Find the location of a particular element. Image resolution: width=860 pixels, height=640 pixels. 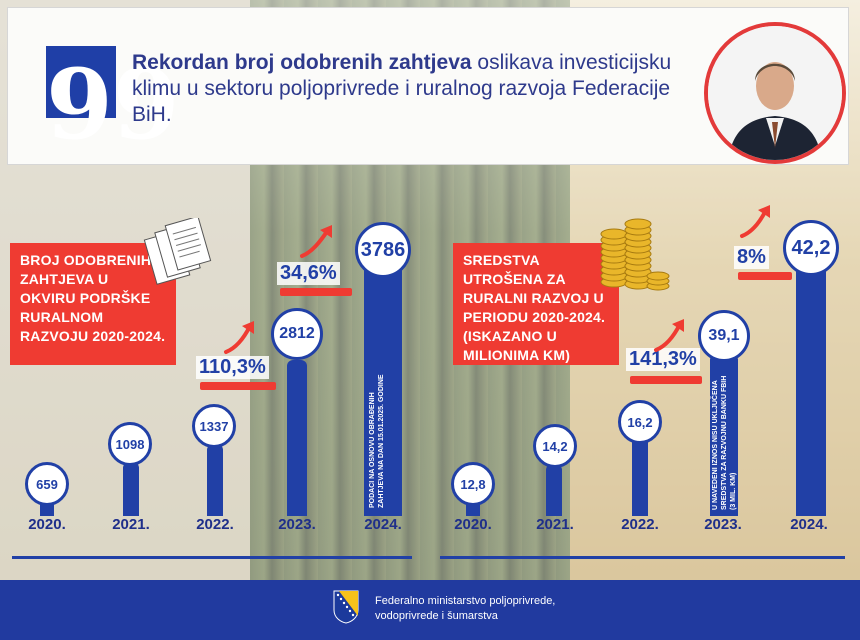

headline-bold: Rekordan broj odobrenih zahtjeva is located at coordinates (302, 62).